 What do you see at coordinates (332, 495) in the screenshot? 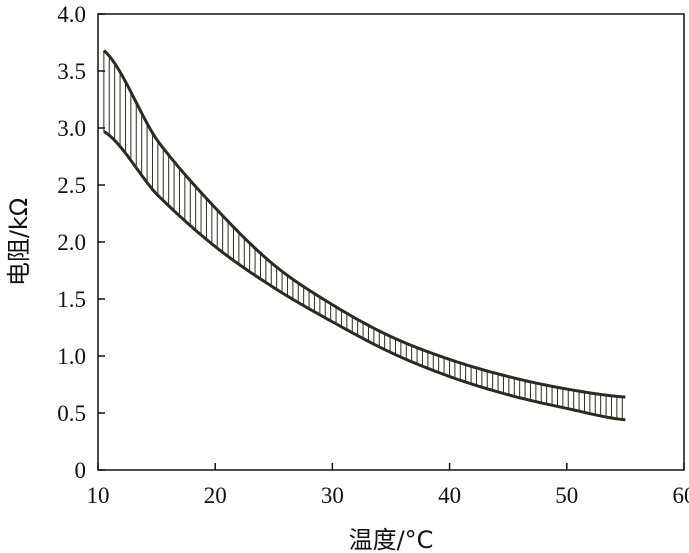
I see `x-tick-label: 30` at bounding box center [332, 495].